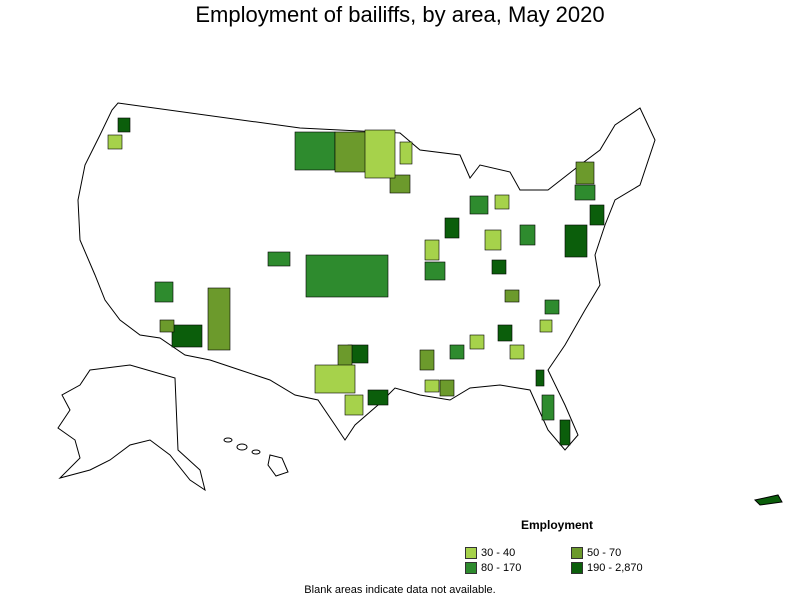  What do you see at coordinates (557, 525) in the screenshot?
I see `legend-title: Employment` at bounding box center [557, 525].